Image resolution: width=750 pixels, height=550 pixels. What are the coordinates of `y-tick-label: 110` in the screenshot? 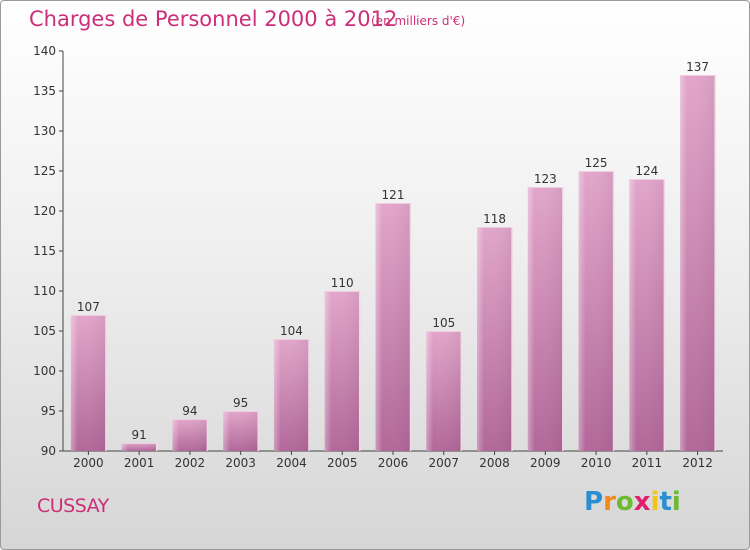 It's located at (44, 291).